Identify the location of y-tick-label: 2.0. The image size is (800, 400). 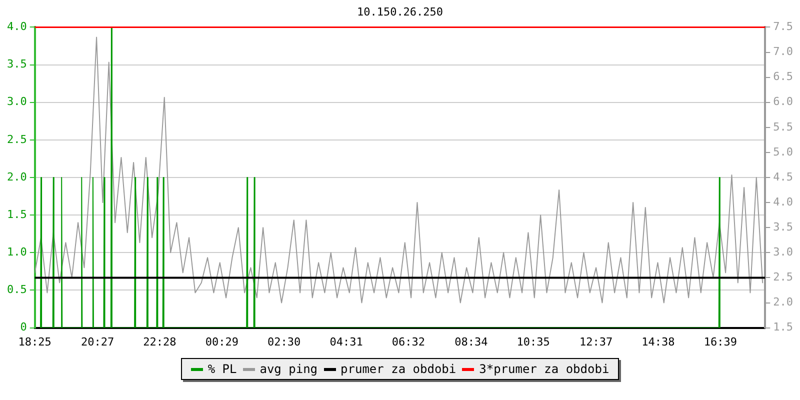
(16, 177).